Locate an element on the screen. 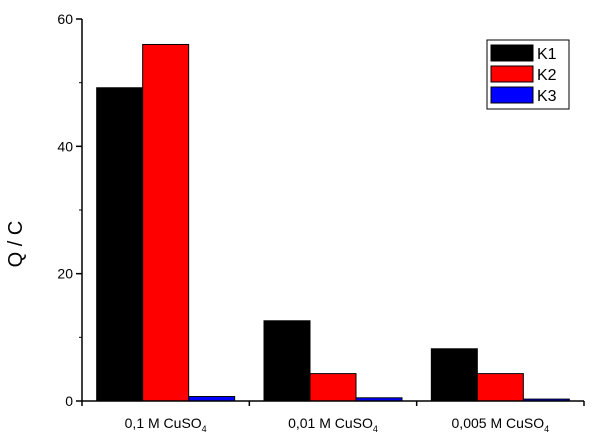  x-tick-label: 0,005 M CuSO4 is located at coordinates (501, 424).